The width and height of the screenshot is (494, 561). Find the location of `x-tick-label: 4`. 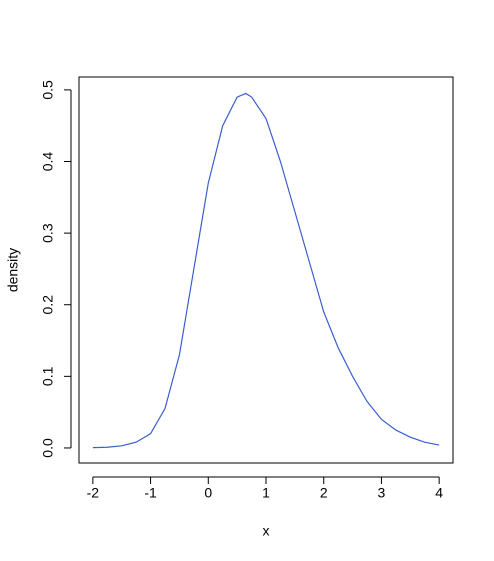

x-tick-label: 4 is located at coordinates (439, 493).